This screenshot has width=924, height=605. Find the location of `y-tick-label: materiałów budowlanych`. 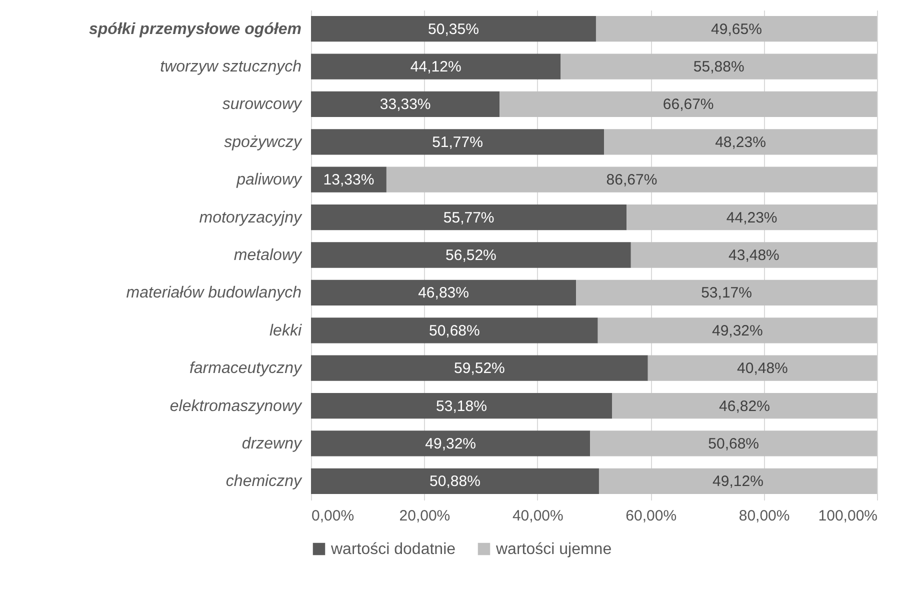

y-tick-label: materiałów budowlanych is located at coordinates (214, 293).